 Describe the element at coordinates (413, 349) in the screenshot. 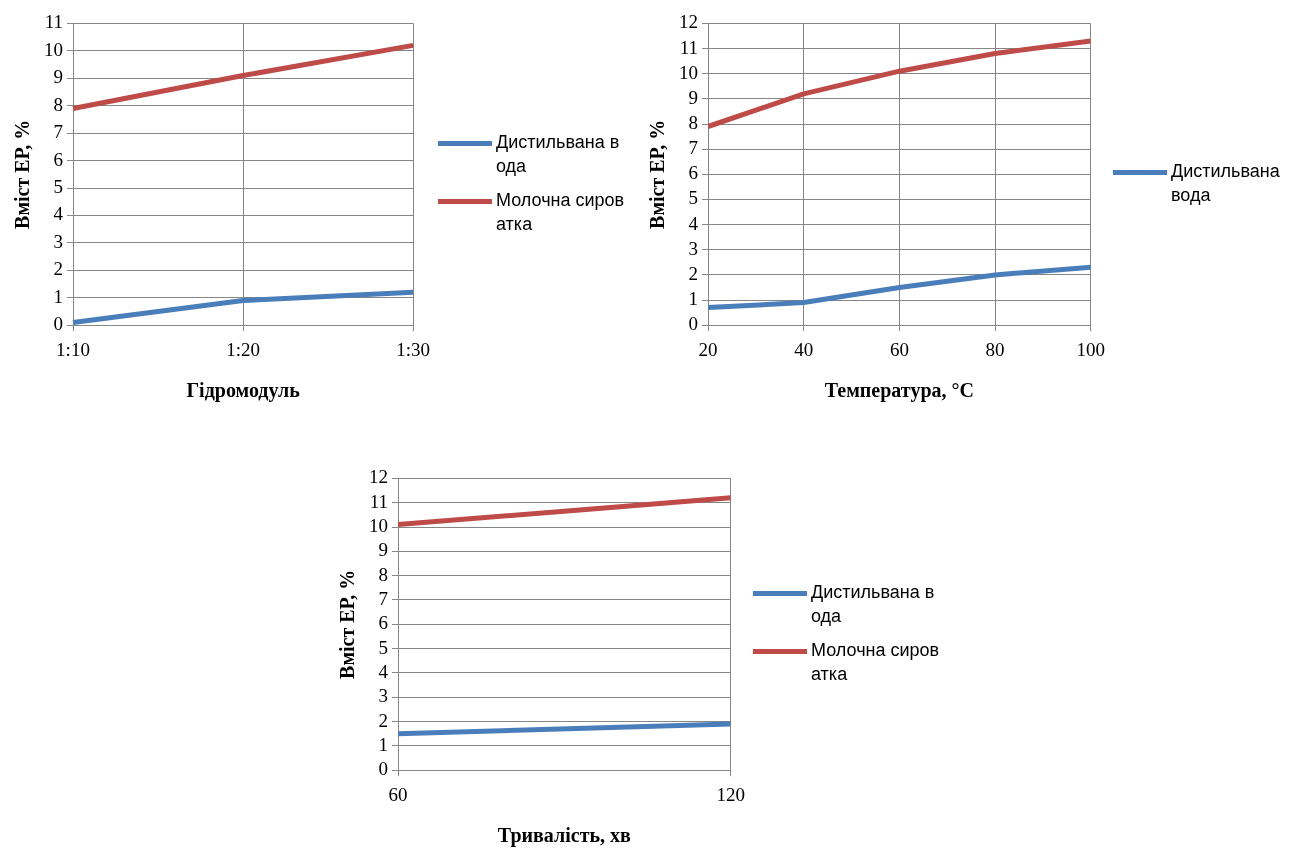

I see `x-tick-label: 1:30` at that location.